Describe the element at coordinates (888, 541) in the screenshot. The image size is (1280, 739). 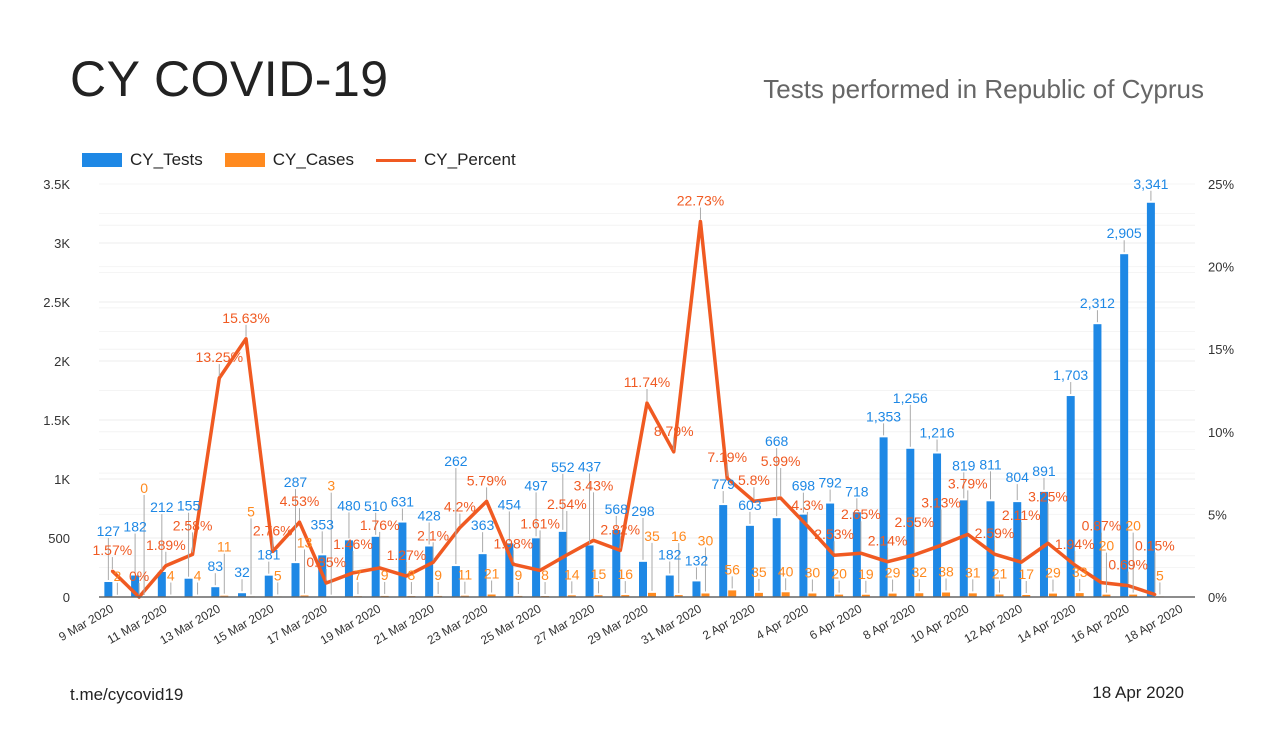
I see `data-label-percent: 2.14%` at that location.